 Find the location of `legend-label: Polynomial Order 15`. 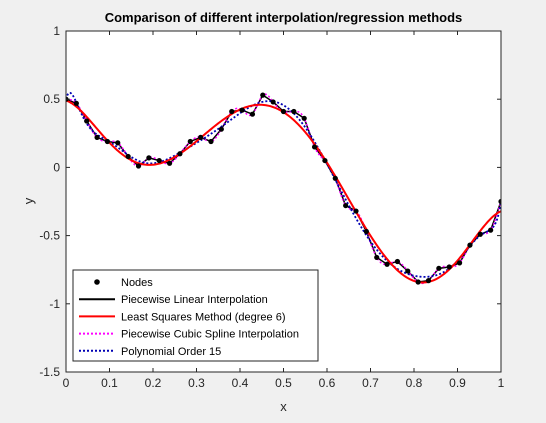

legend-label: Polynomial Order 15 is located at coordinates (171, 352).